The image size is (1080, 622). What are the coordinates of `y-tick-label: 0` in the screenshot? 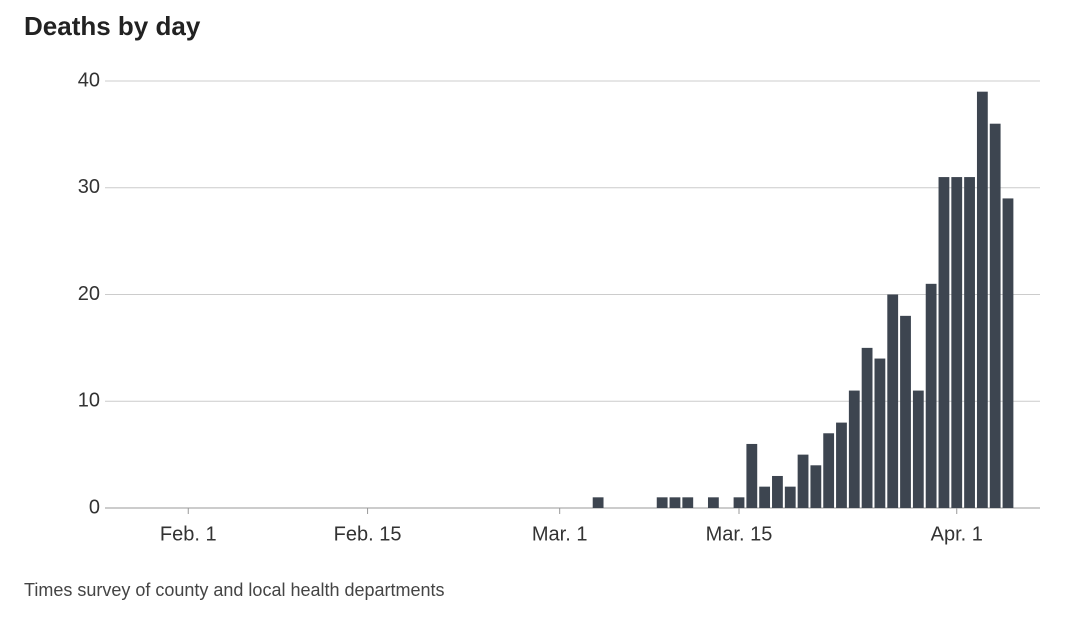 It's located at (94, 507).